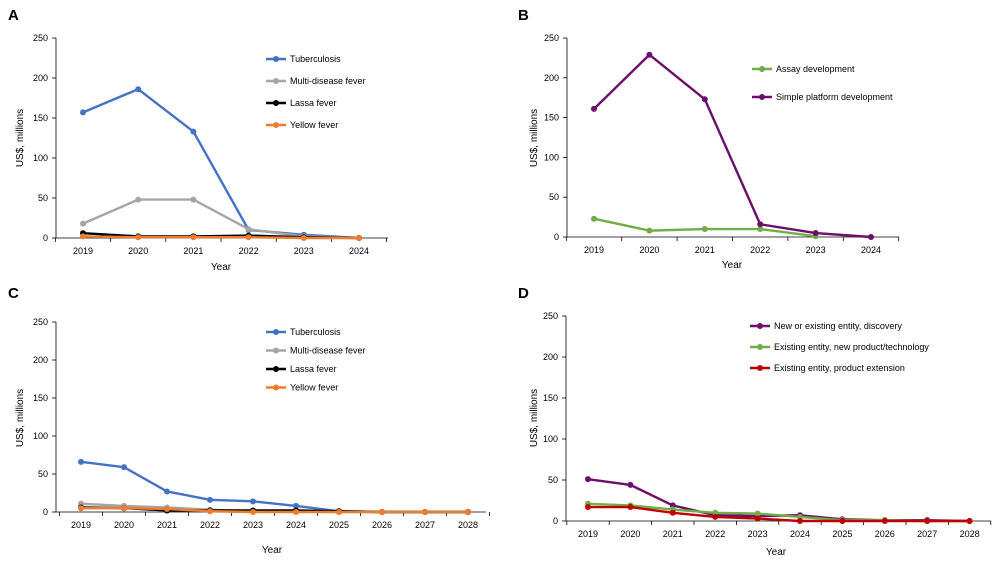 Image resolution: width=1000 pixels, height=563 pixels. I want to click on x-tick-label: 2027, so click(425, 525).